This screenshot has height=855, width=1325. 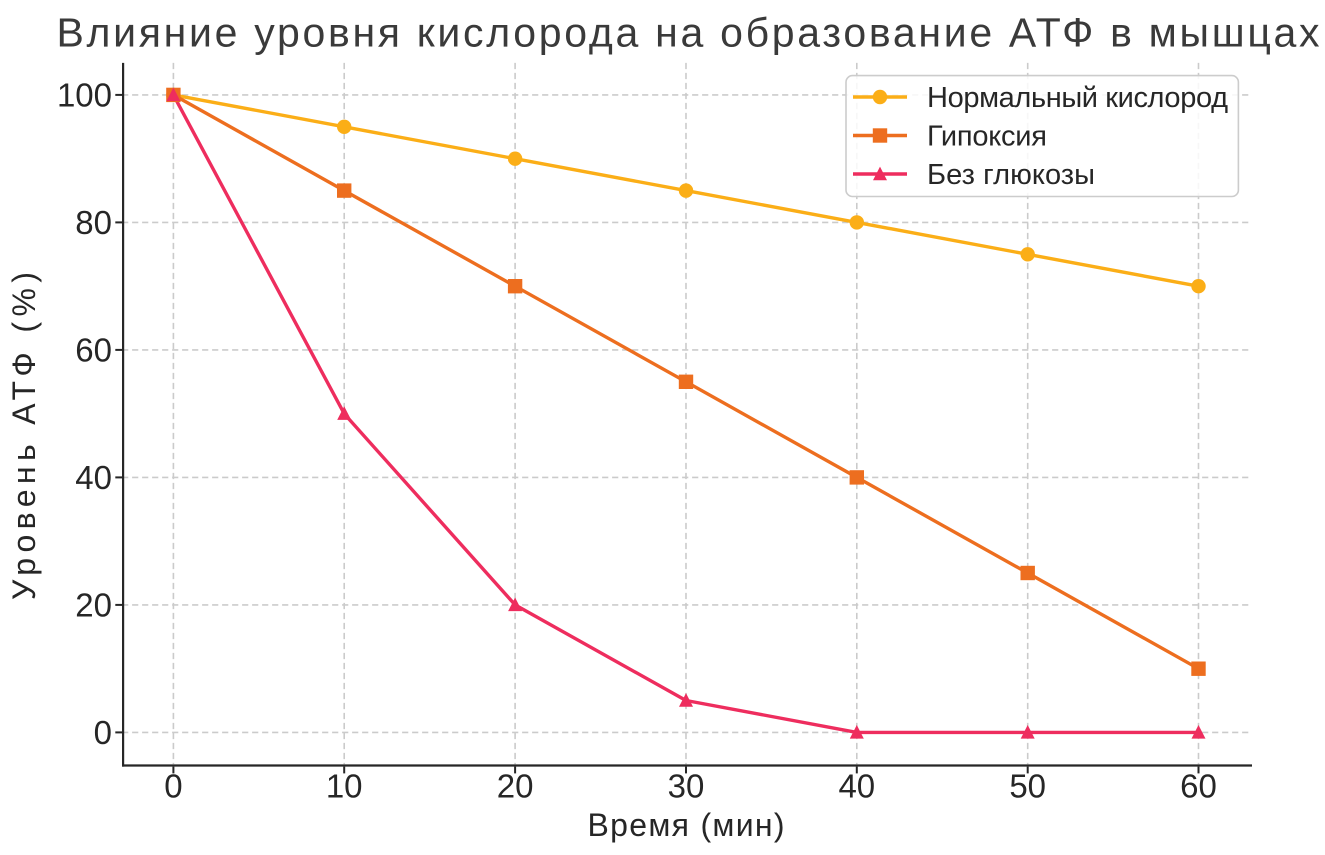 I want to click on svg-text: Нормальный кислород, so click(x=1077, y=98).